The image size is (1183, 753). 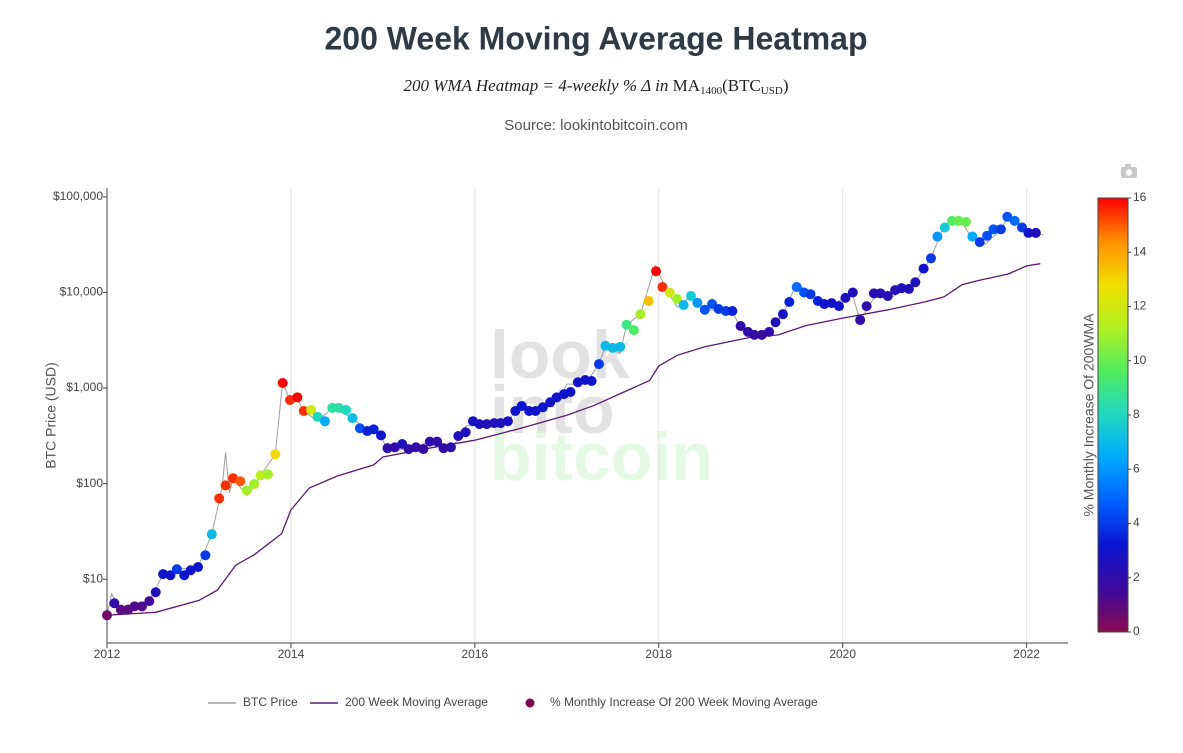 I want to click on subtitle-part: USD, so click(x=772, y=91).